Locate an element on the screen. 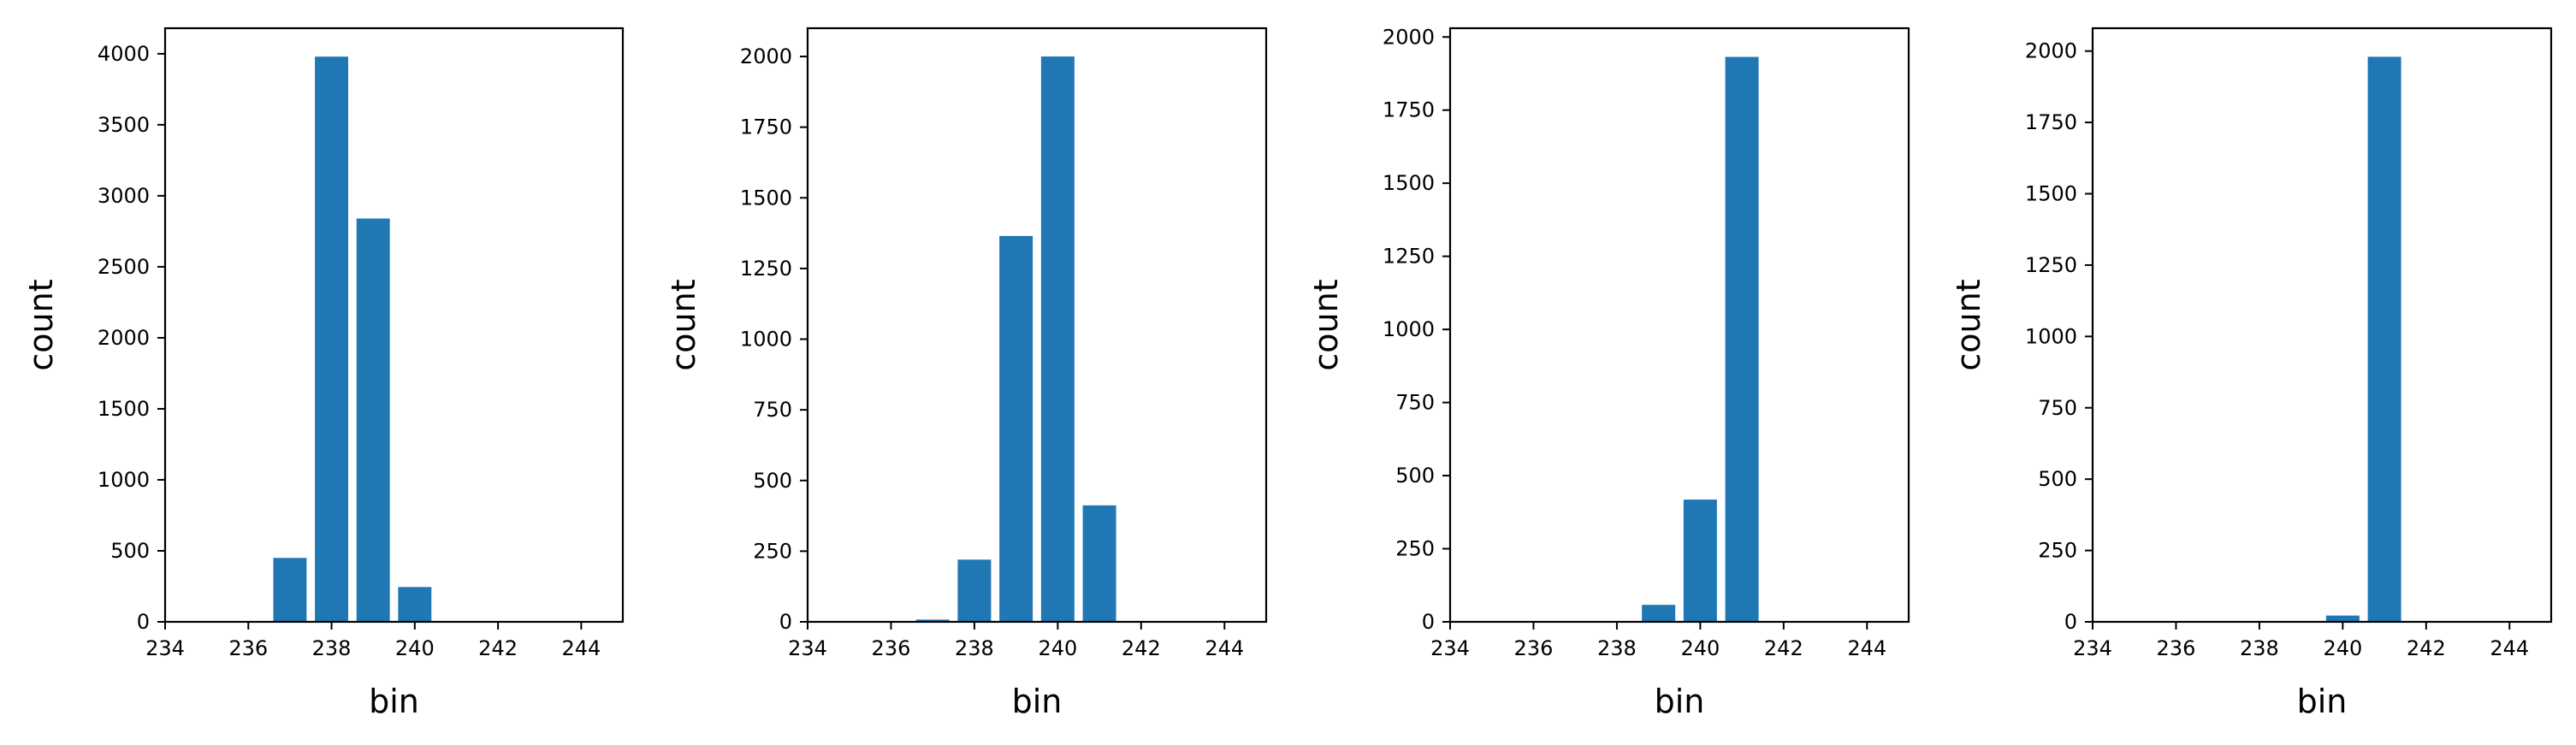 The image size is (2576, 745). y-tick-label: 2500 is located at coordinates (124, 267).